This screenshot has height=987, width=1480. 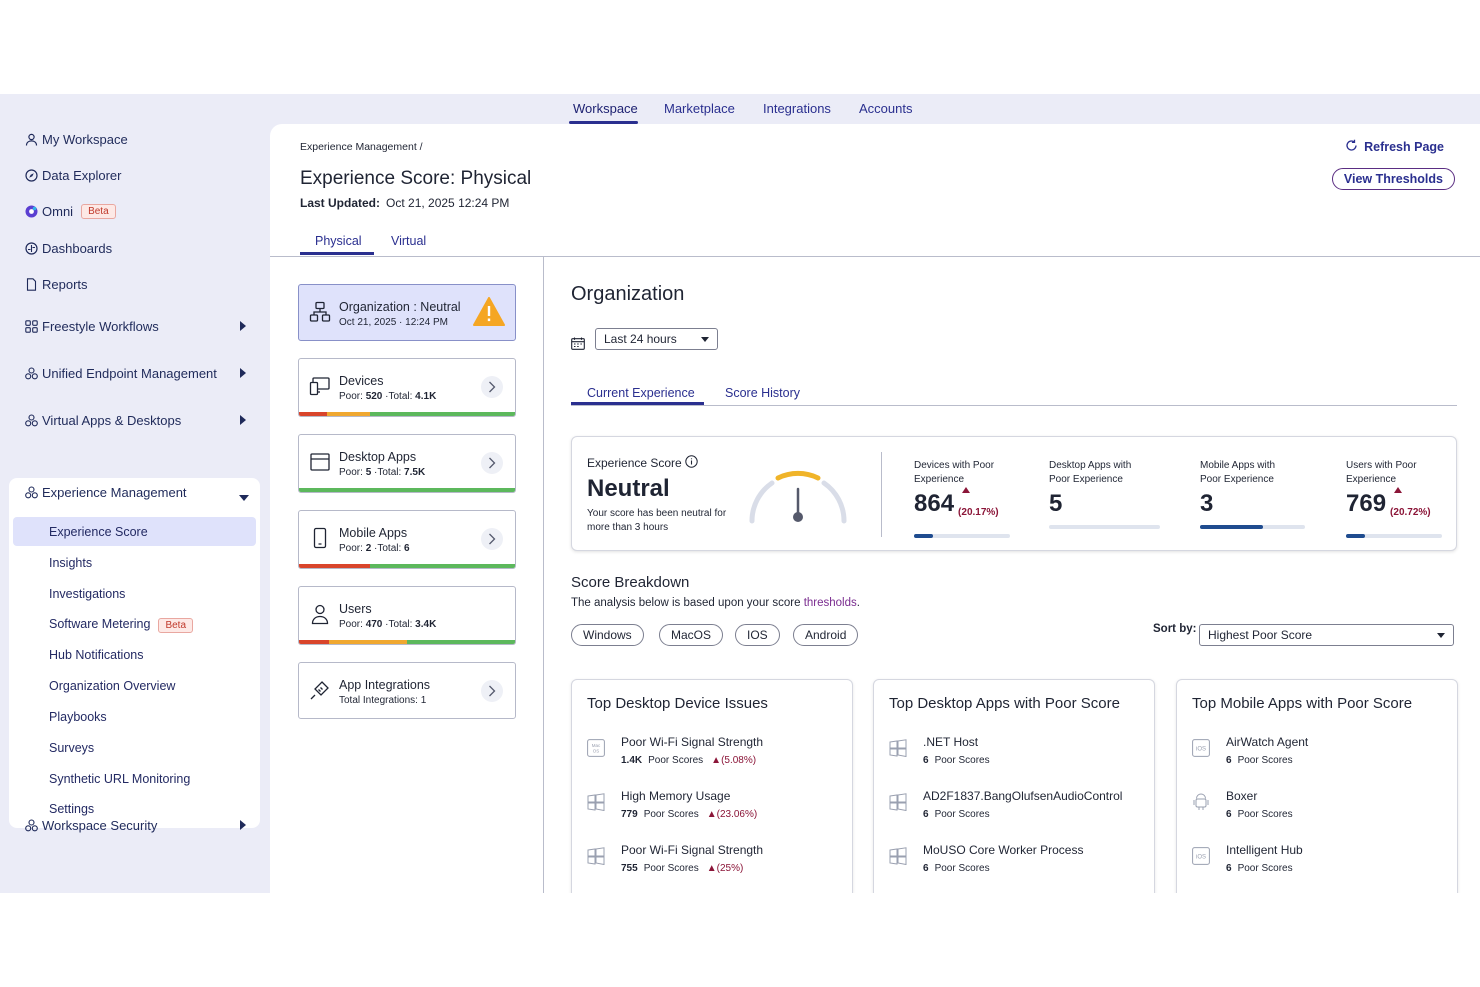 I want to click on time-range-select: Last 24 hours, so click(x=656, y=339).